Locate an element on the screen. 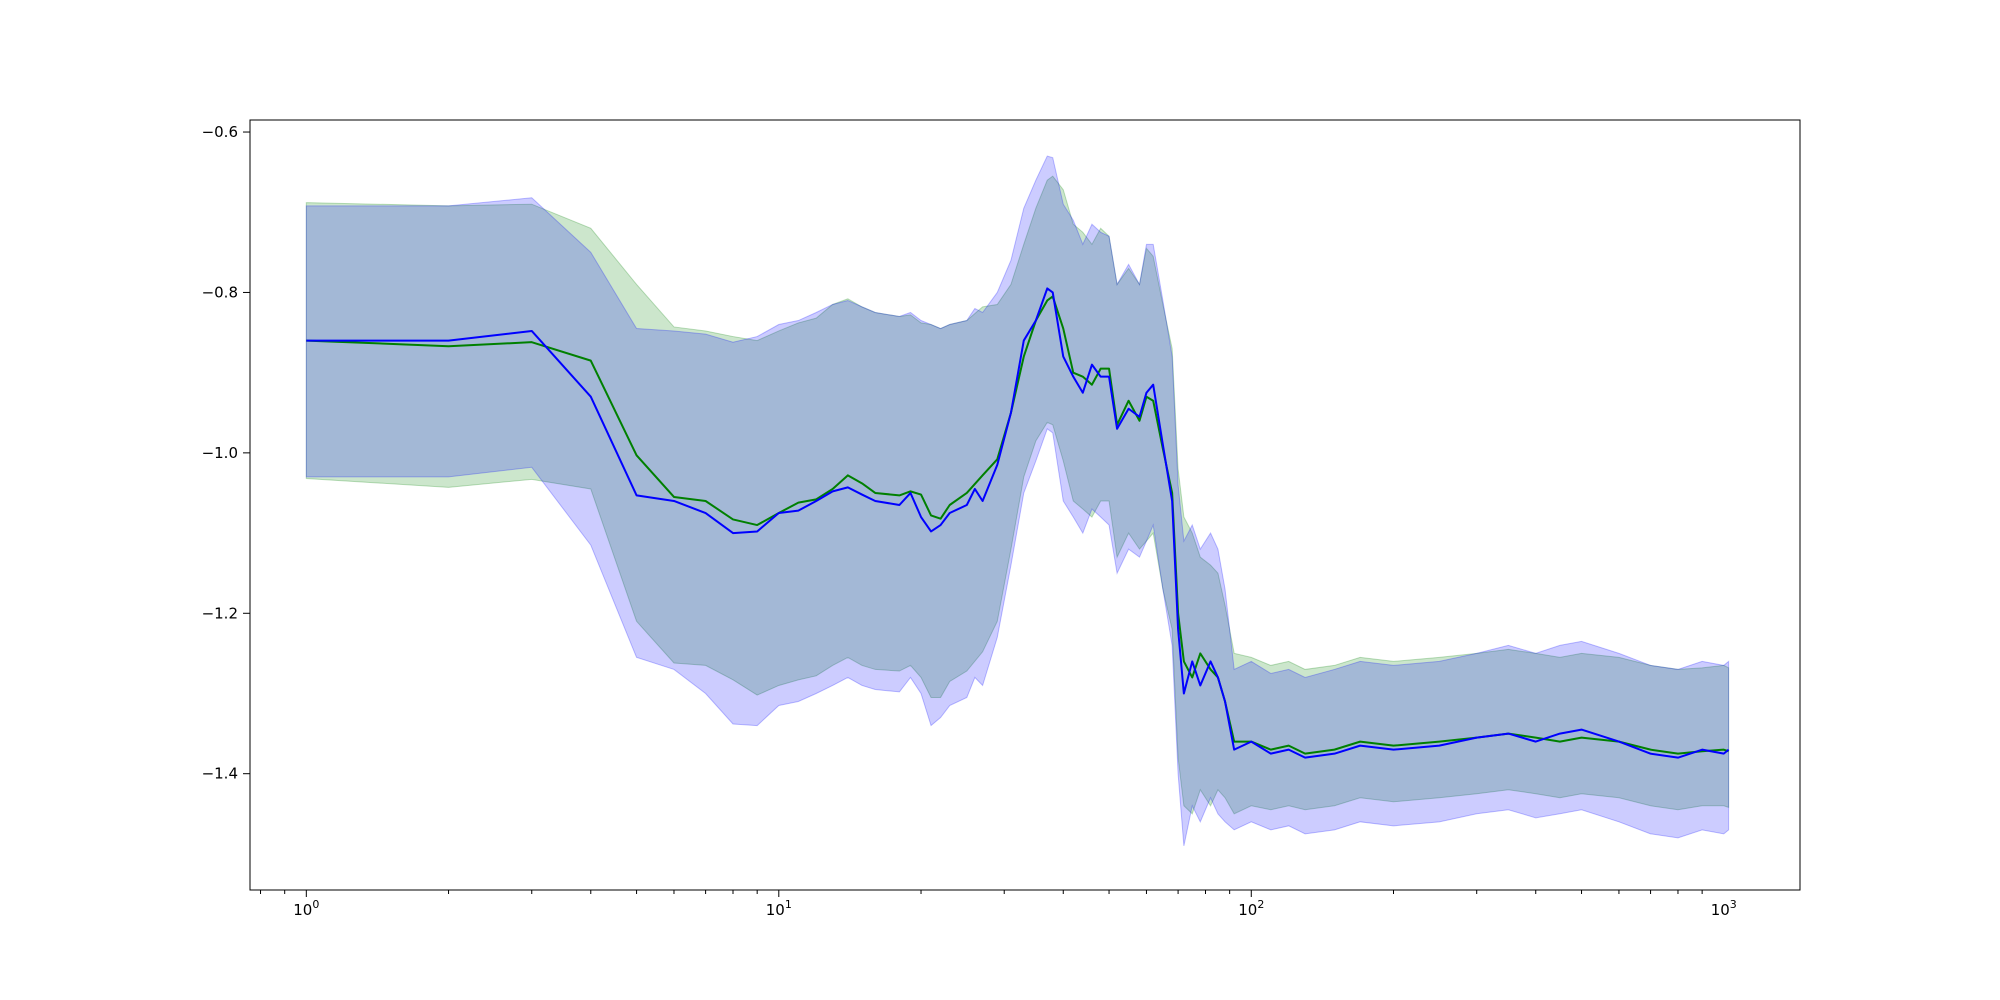 The image size is (2000, 1000). y-tick-label: −0.8 is located at coordinates (220, 292).